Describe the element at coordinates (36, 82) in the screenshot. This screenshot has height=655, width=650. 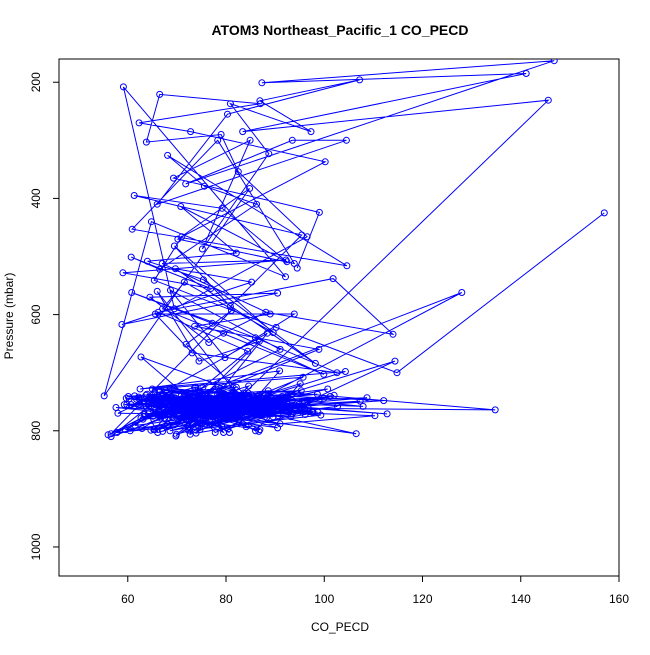
I see `y-tick-label: 200` at that location.